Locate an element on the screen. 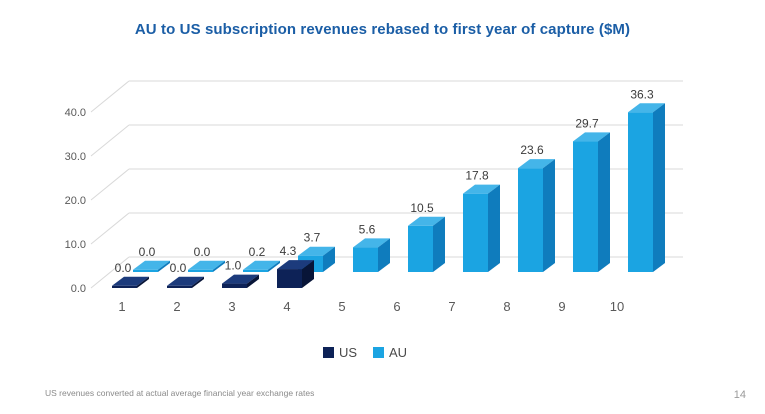 The image size is (765, 414). legend-swatch-au-icon is located at coordinates (378, 352).